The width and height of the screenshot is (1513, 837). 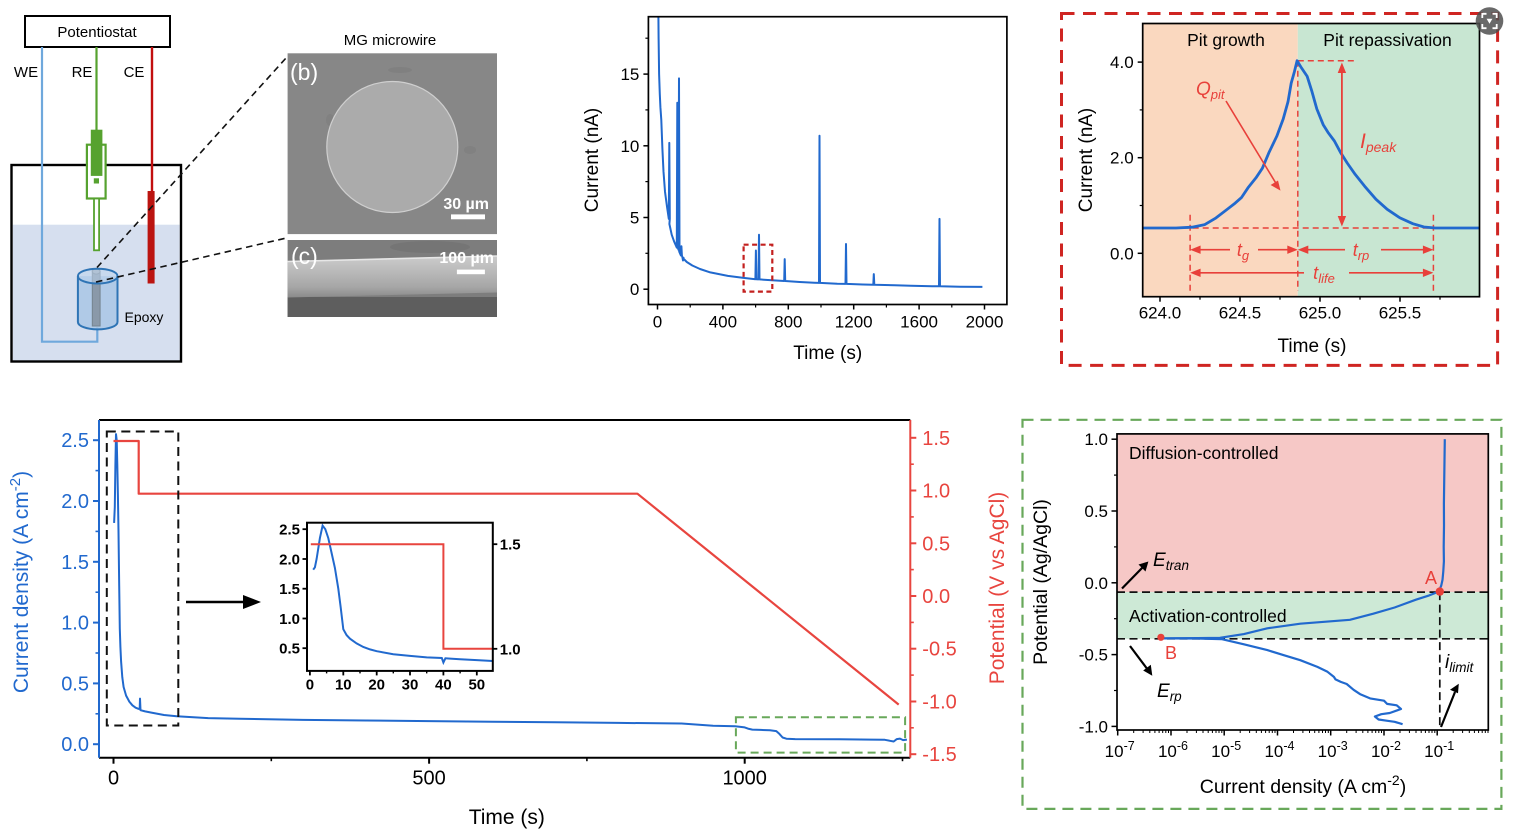 I want to click on svg-text: 2000, so click(x=985, y=322).